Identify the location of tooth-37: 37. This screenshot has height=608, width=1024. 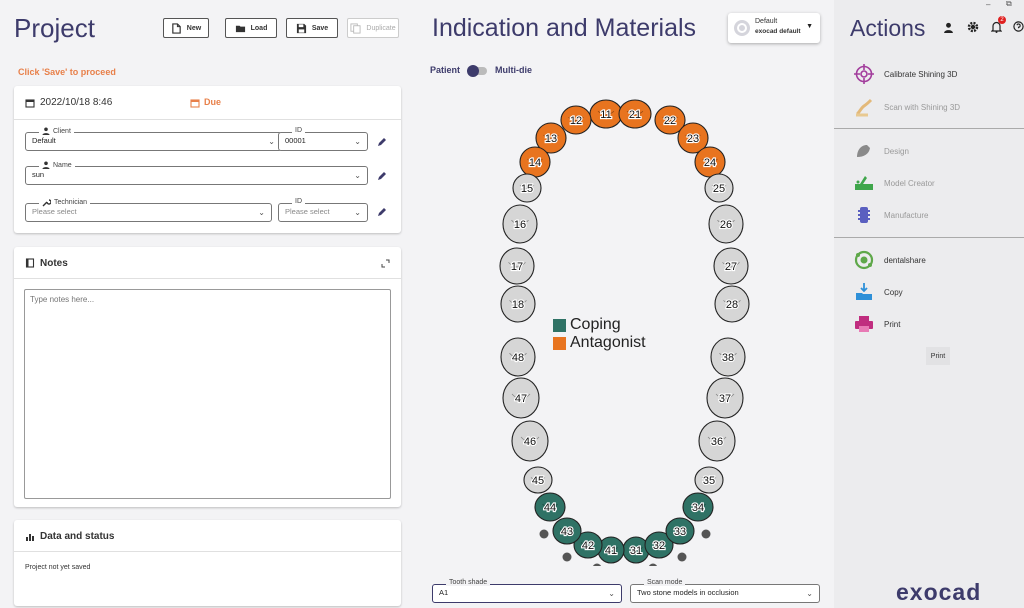
(725, 398).